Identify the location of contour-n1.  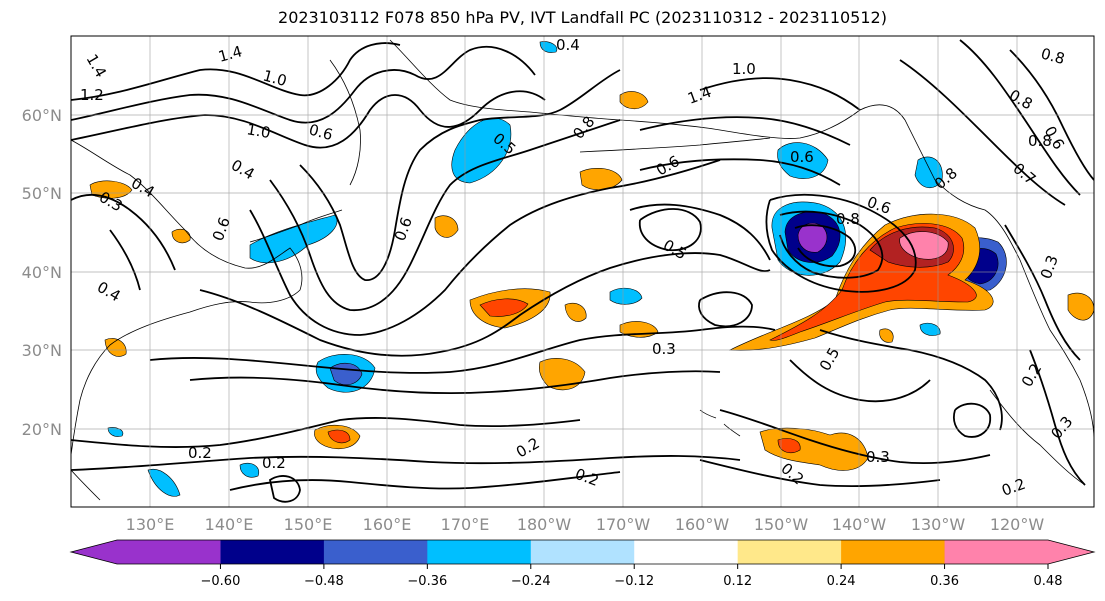
(236, 71).